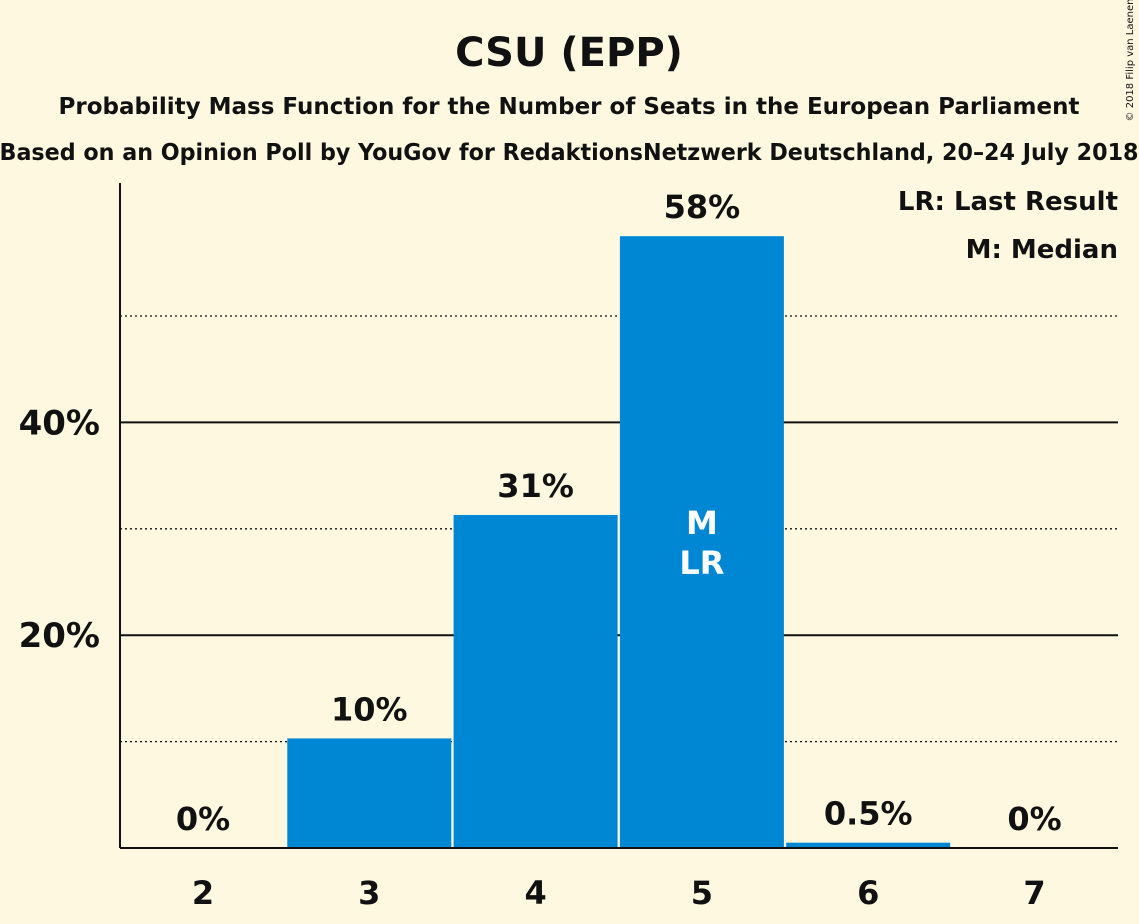 This screenshot has height=924, width=1139. I want to click on bar-marker-lr: LR, so click(701, 563).